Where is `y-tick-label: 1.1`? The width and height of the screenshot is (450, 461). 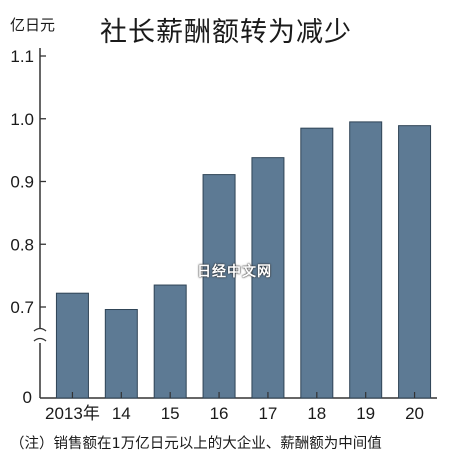
y-tick-label: 1.1 is located at coordinates (22, 56).